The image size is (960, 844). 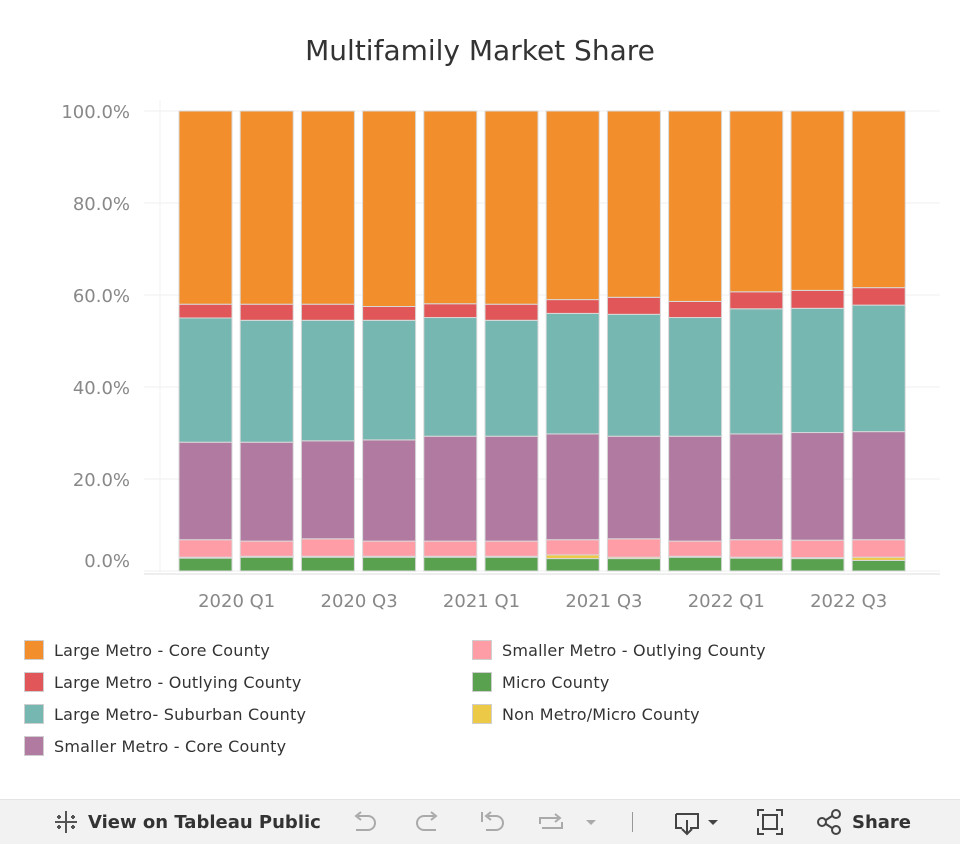 I want to click on undo-button, so click(x=364, y=822).